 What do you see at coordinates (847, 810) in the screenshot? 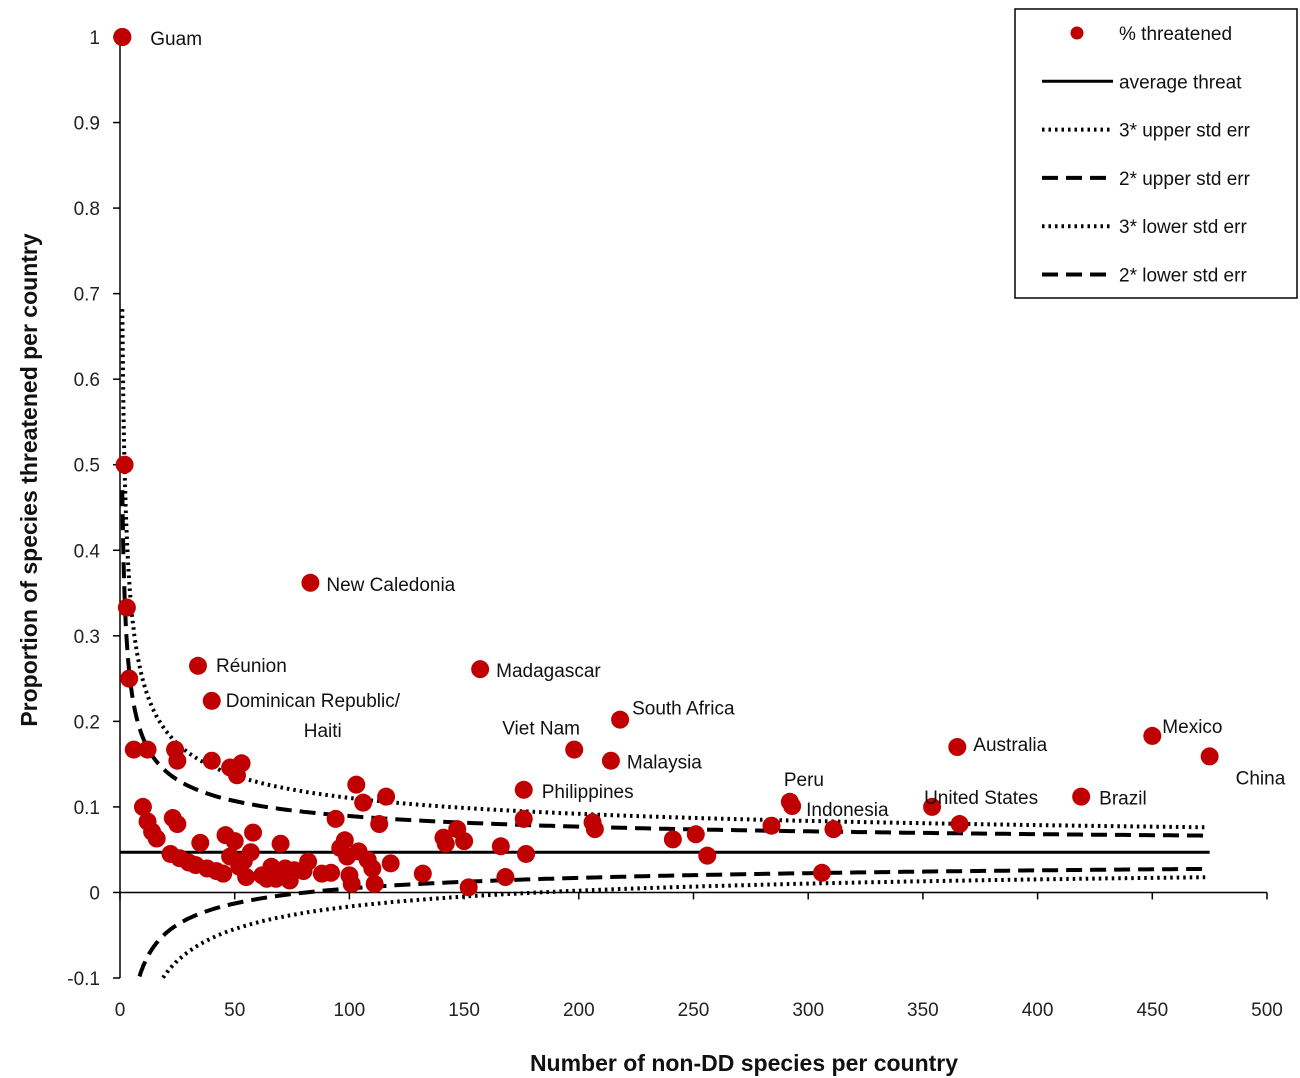
I see `point-label: Indonesia` at bounding box center [847, 810].